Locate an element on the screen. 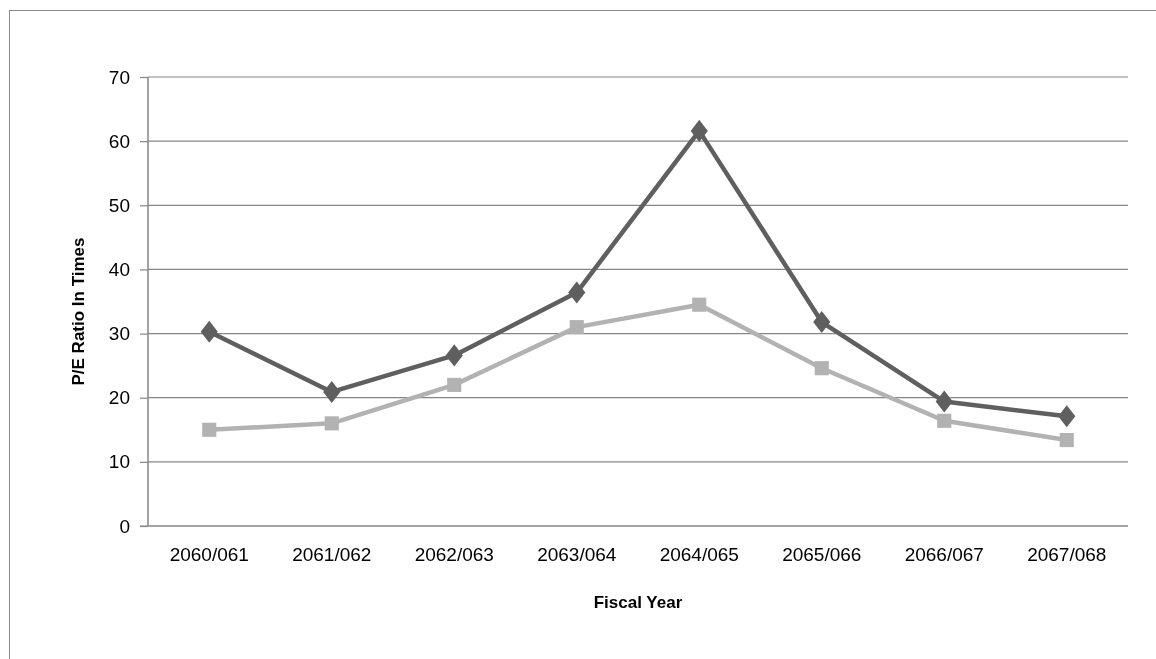  x-tick-label: 2062/063 is located at coordinates (454, 555).